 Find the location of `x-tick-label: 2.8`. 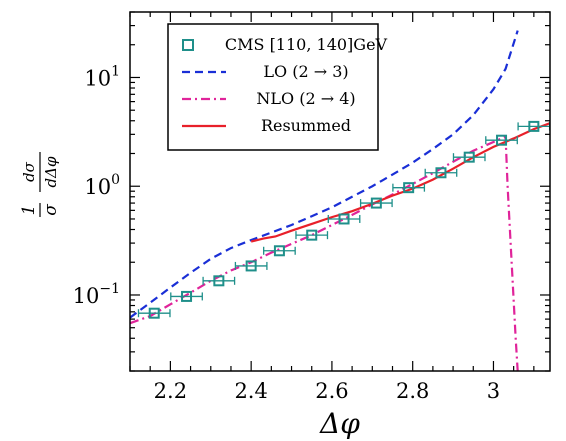

x-tick-label: 2.8 is located at coordinates (412, 391).